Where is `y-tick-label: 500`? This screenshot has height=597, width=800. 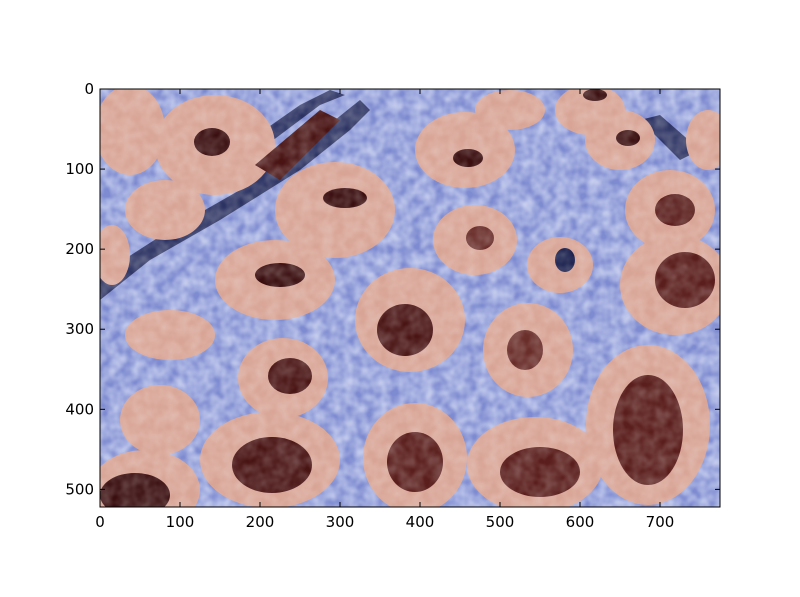
y-tick-label: 500 is located at coordinates (79, 489).